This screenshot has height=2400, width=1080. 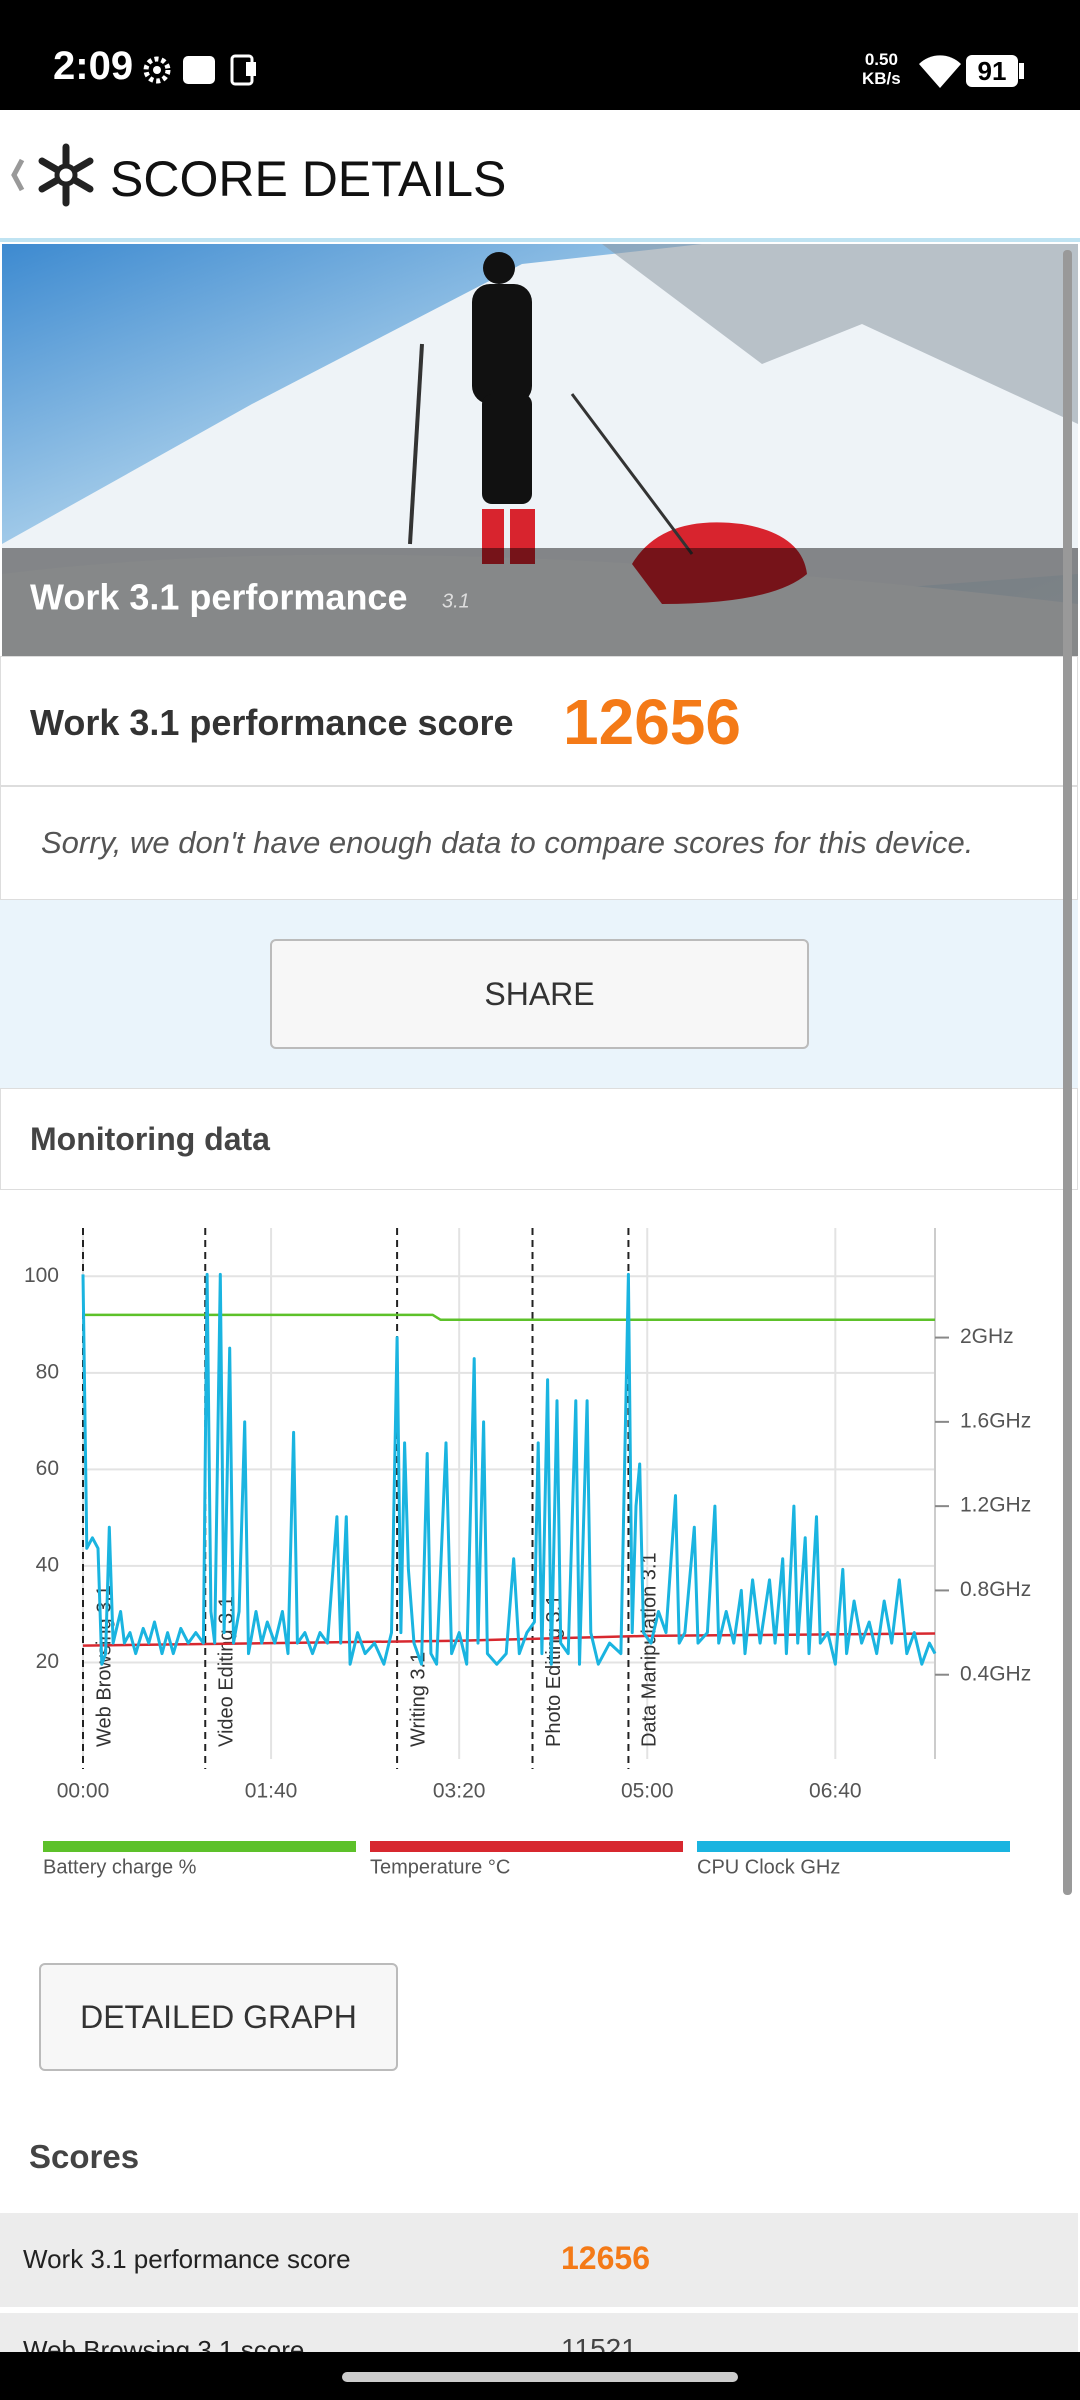 I want to click on speed: 0.50, so click(x=881, y=59).